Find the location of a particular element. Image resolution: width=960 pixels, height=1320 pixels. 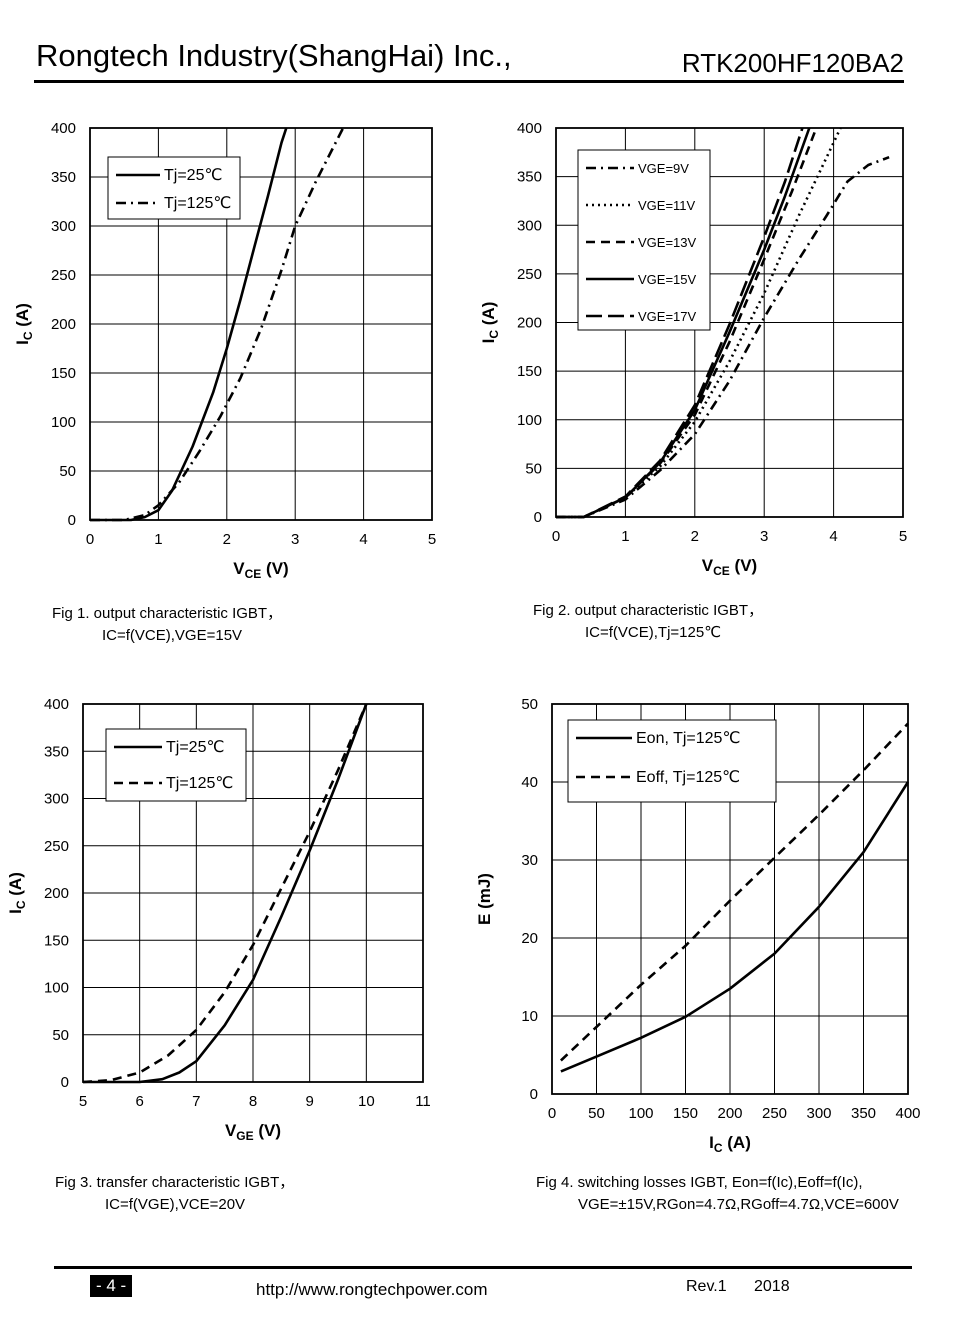

fig3-x-tick-label: 6 is located at coordinates (139, 1101).